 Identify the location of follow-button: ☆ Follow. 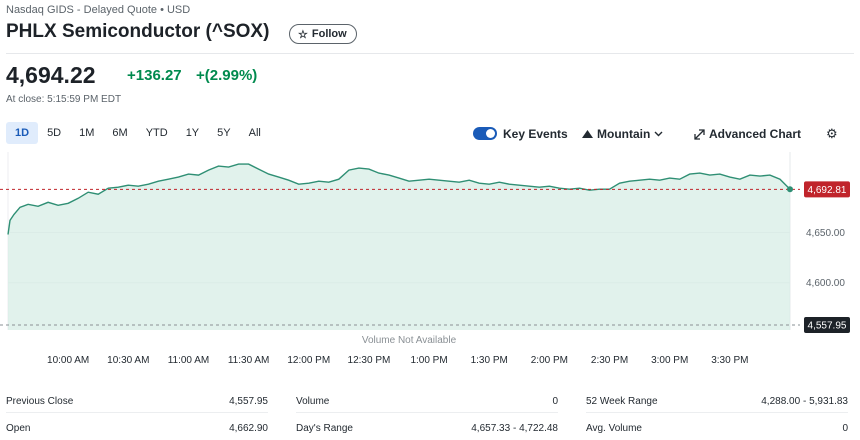
(323, 34).